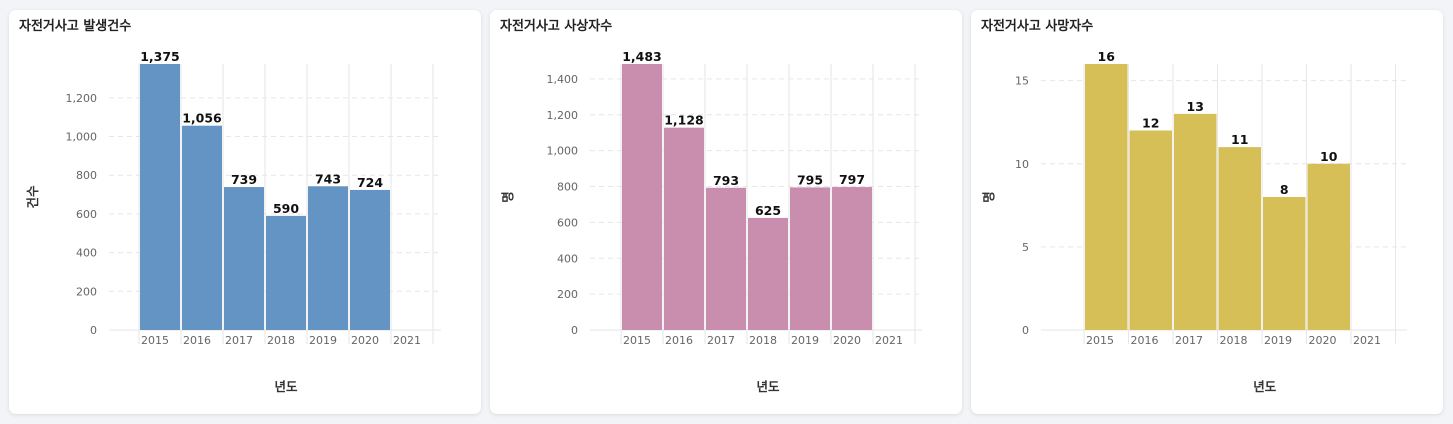 The height and width of the screenshot is (424, 1453). Describe the element at coordinates (684, 120) in the screenshot. I see `data-label: 1,128` at that location.